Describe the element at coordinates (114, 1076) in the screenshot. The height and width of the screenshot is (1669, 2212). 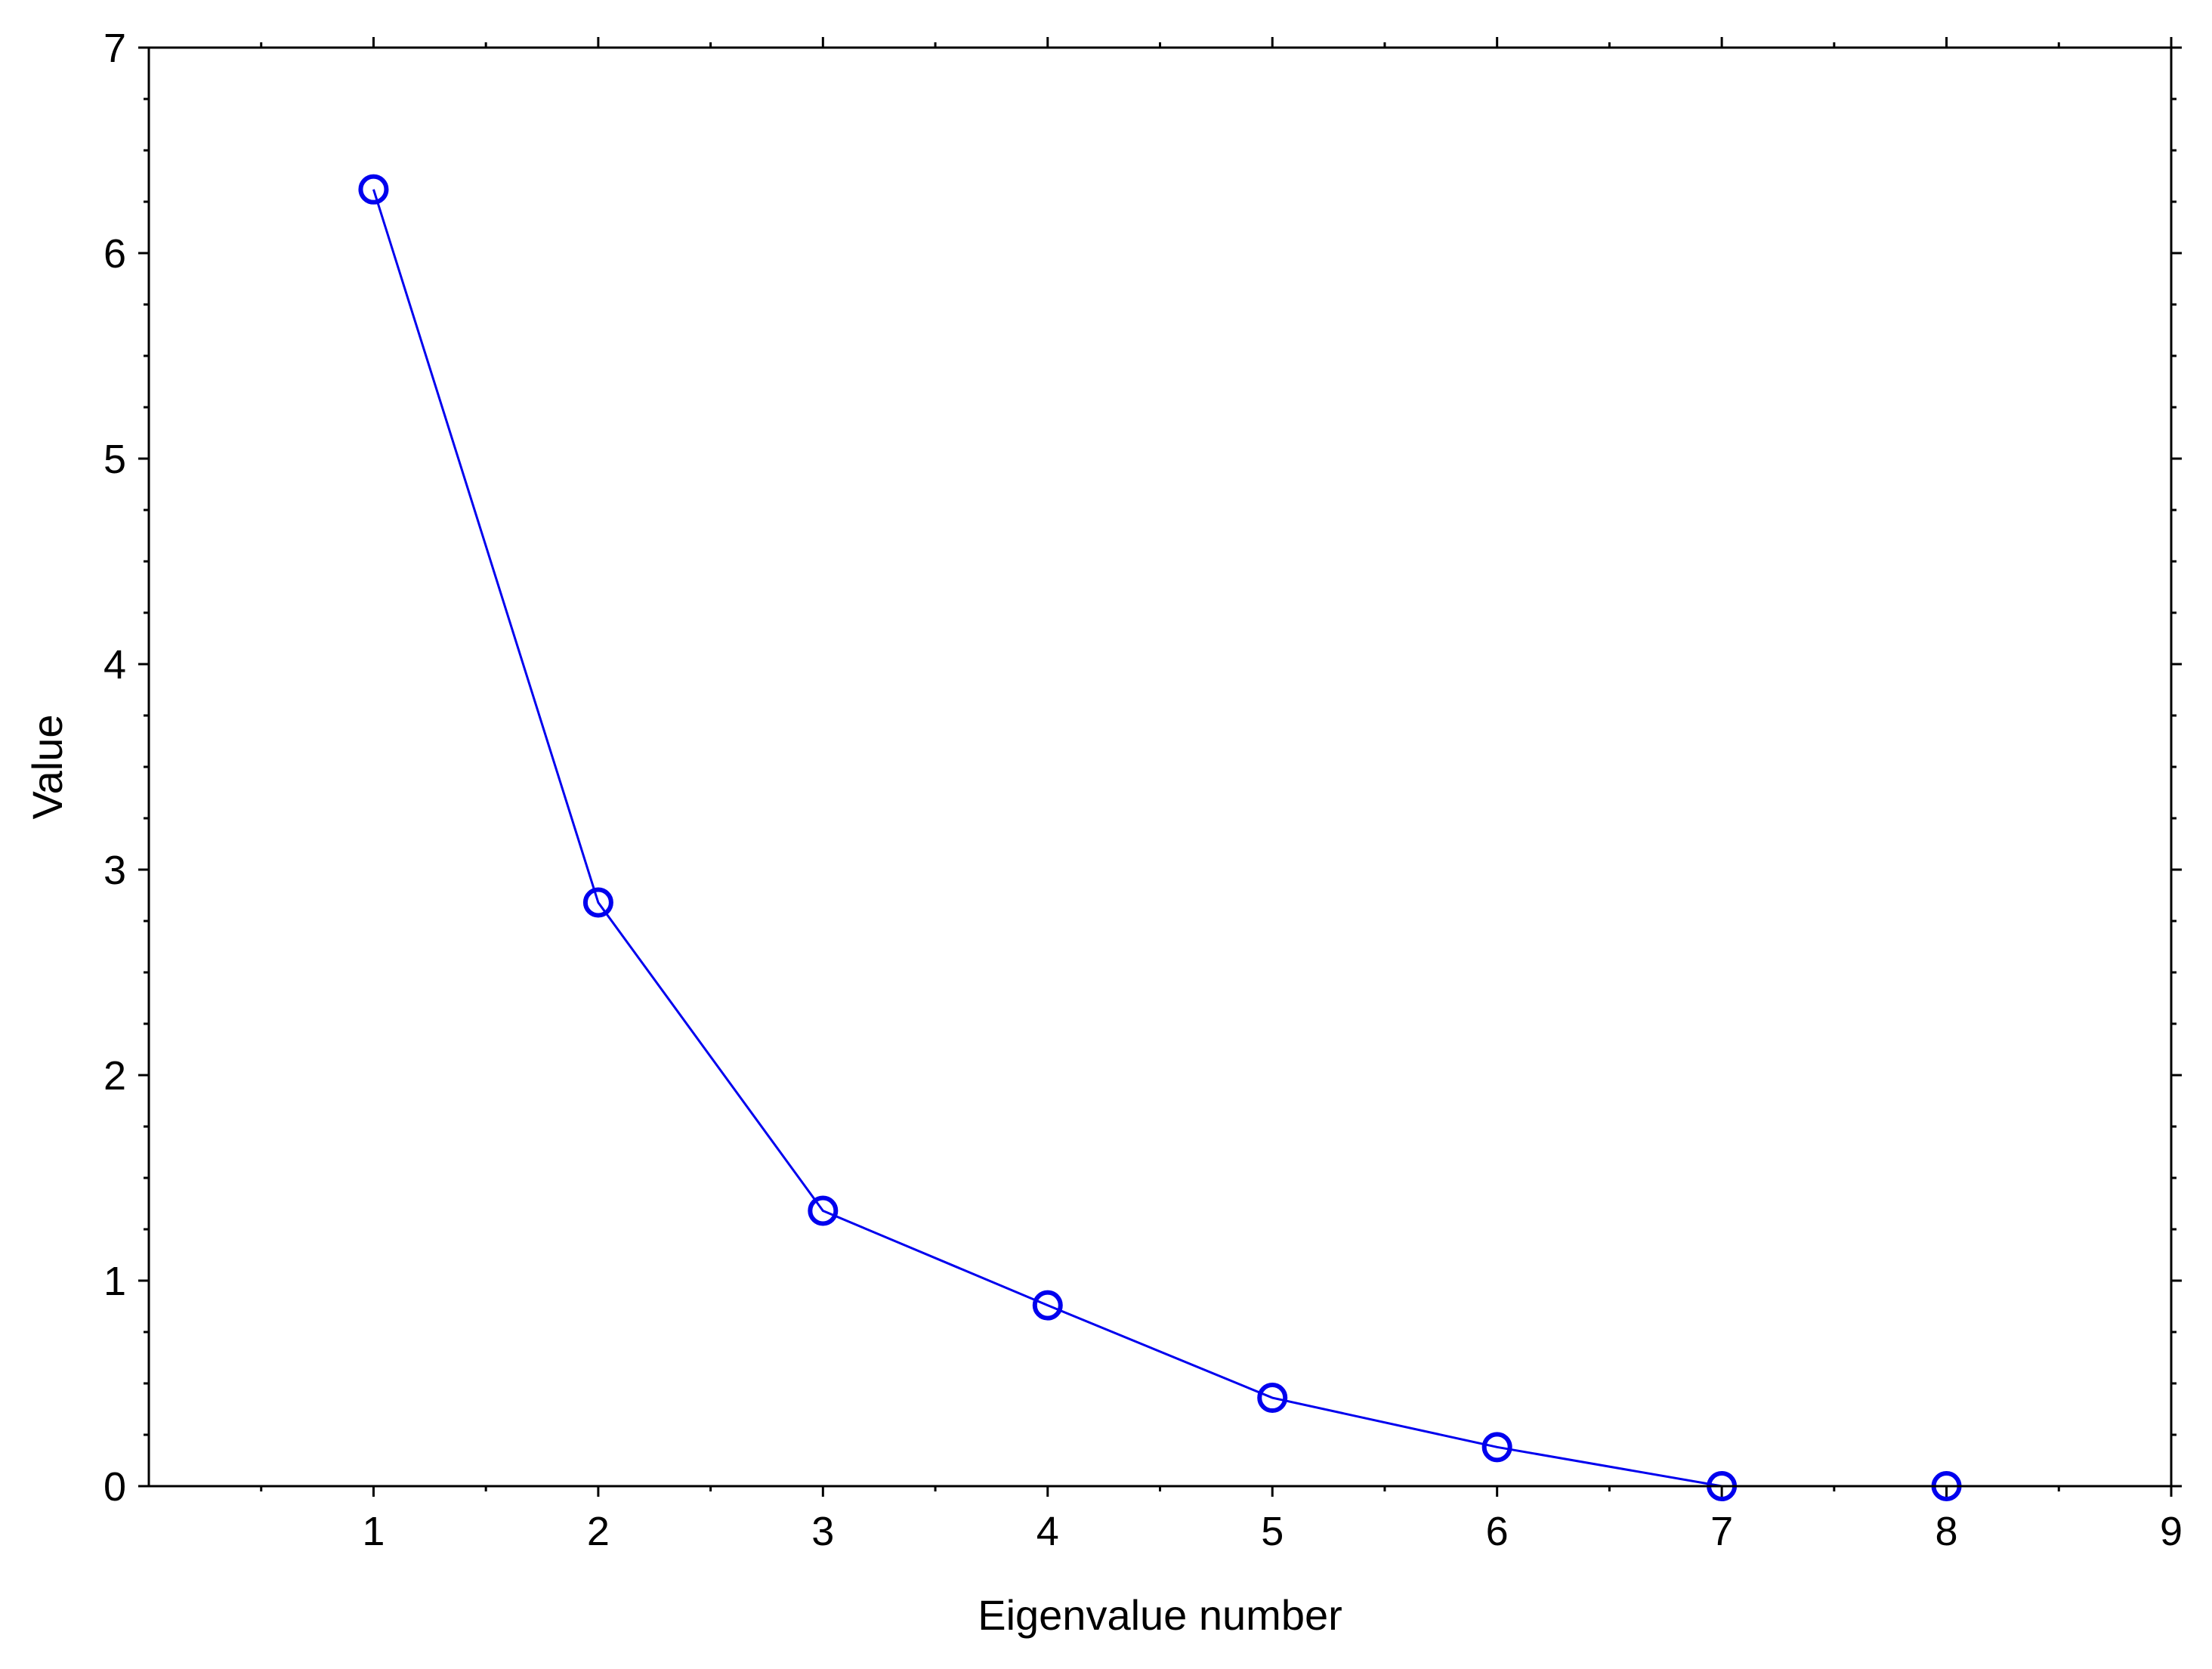
I see `y-tick-label: 2` at that location.